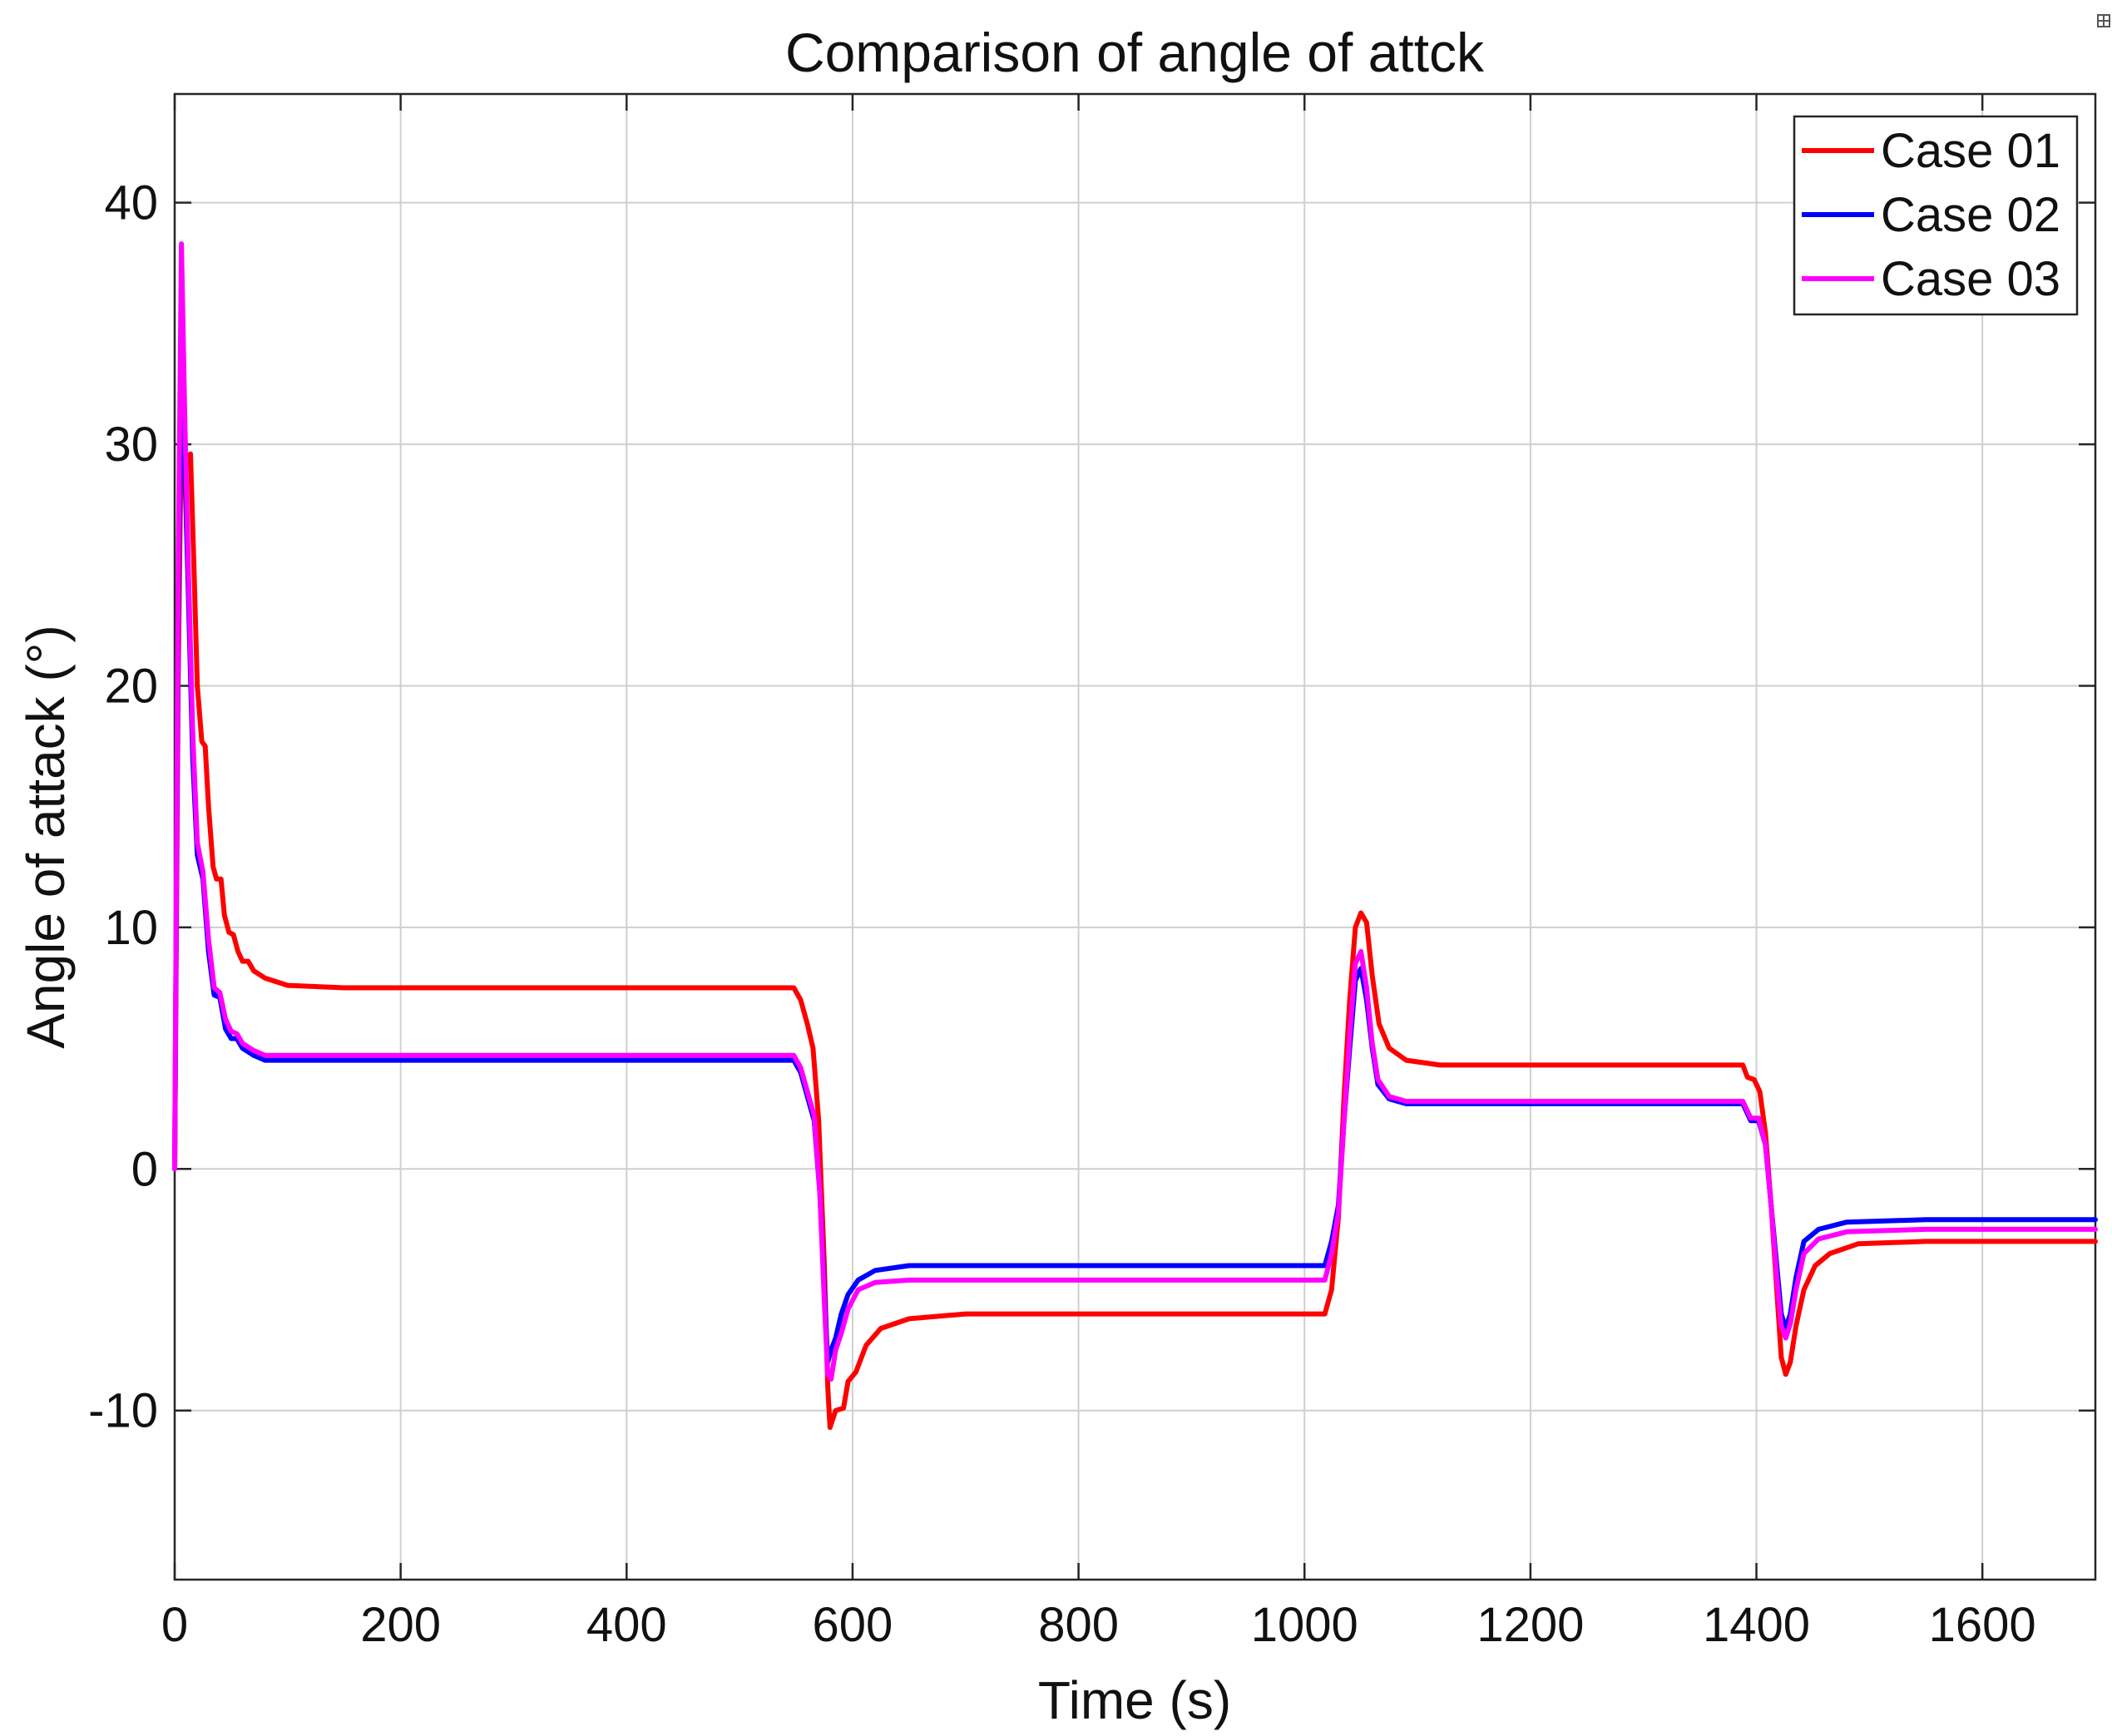 The width and height of the screenshot is (2112, 1736). What do you see at coordinates (2103, 20) in the screenshot?
I see `expand-icon` at bounding box center [2103, 20].